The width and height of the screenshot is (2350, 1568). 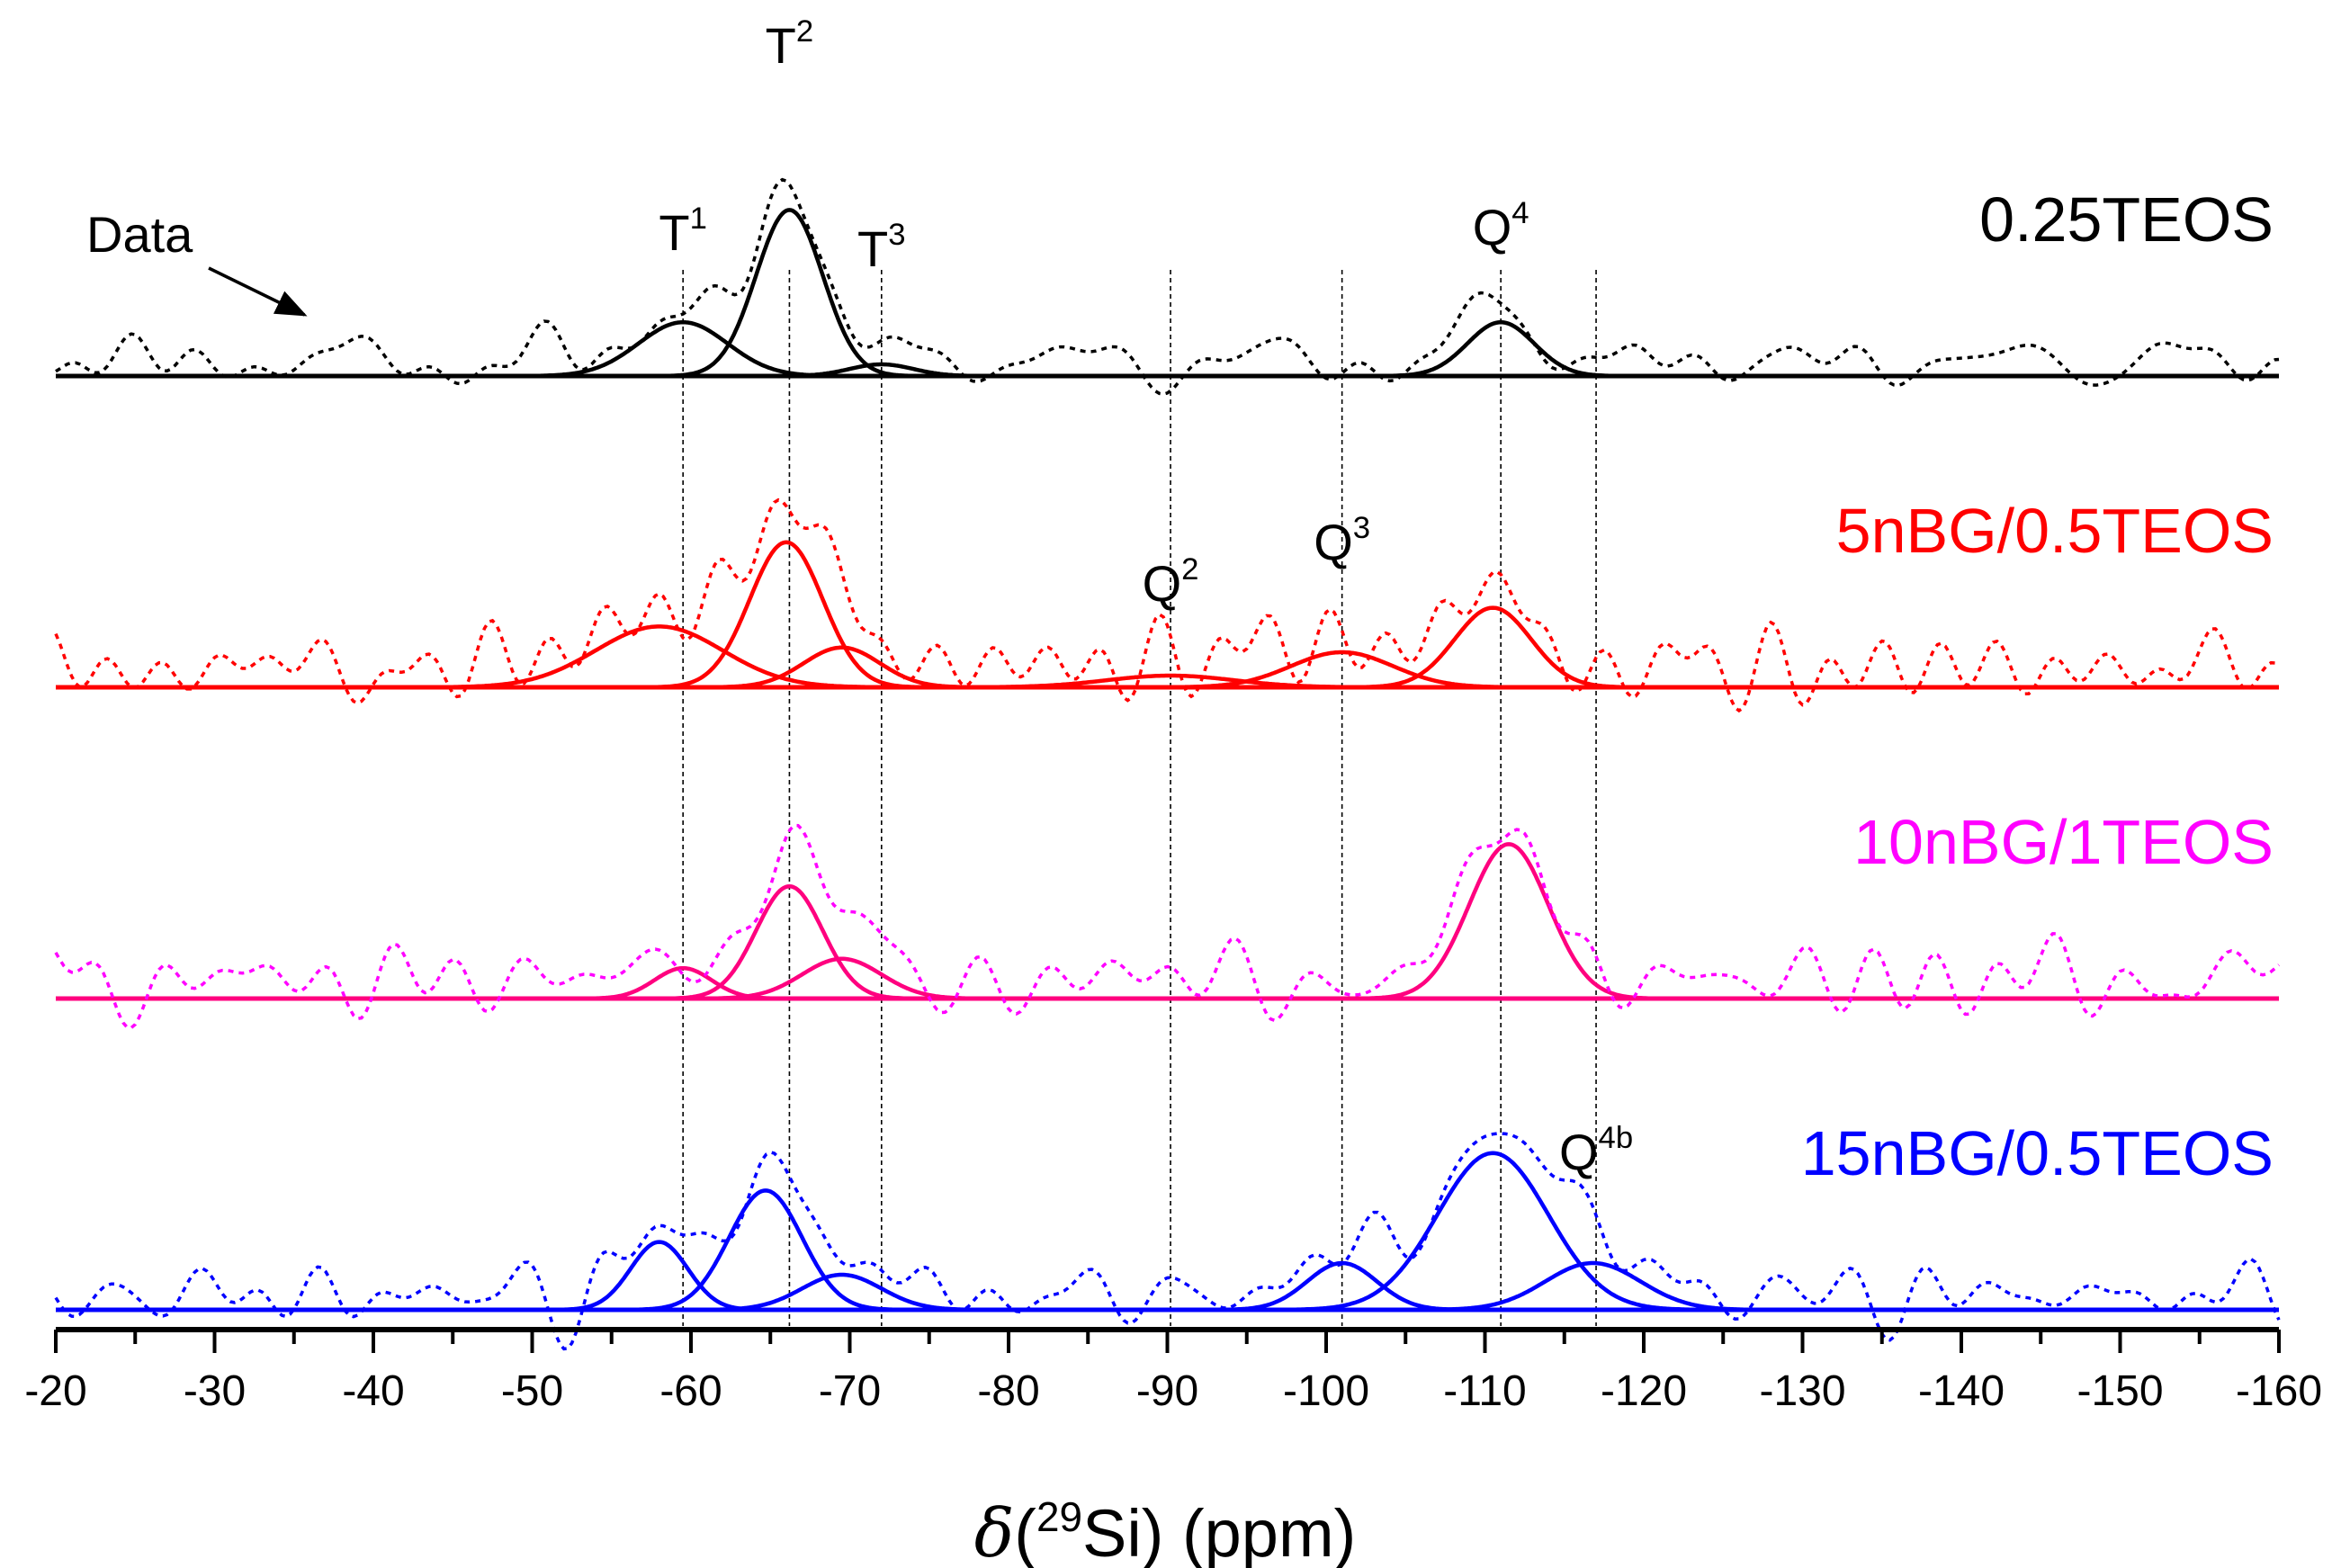 I want to click on x-tick-label: -90, so click(x=1167, y=1391).